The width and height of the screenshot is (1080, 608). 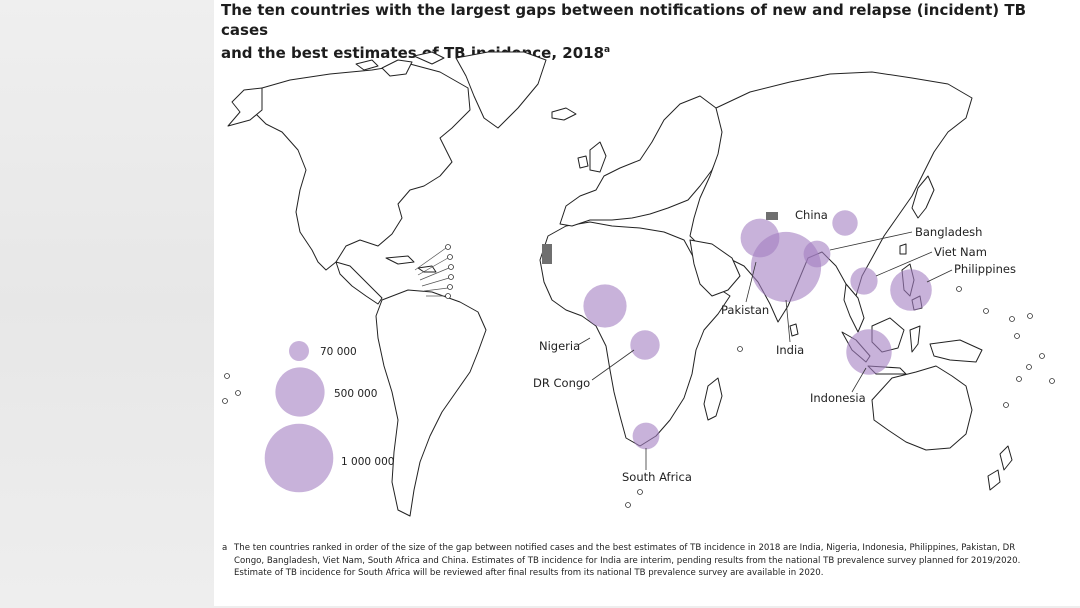 I want to click on label-nigeria: Nigeria, so click(x=559, y=346).